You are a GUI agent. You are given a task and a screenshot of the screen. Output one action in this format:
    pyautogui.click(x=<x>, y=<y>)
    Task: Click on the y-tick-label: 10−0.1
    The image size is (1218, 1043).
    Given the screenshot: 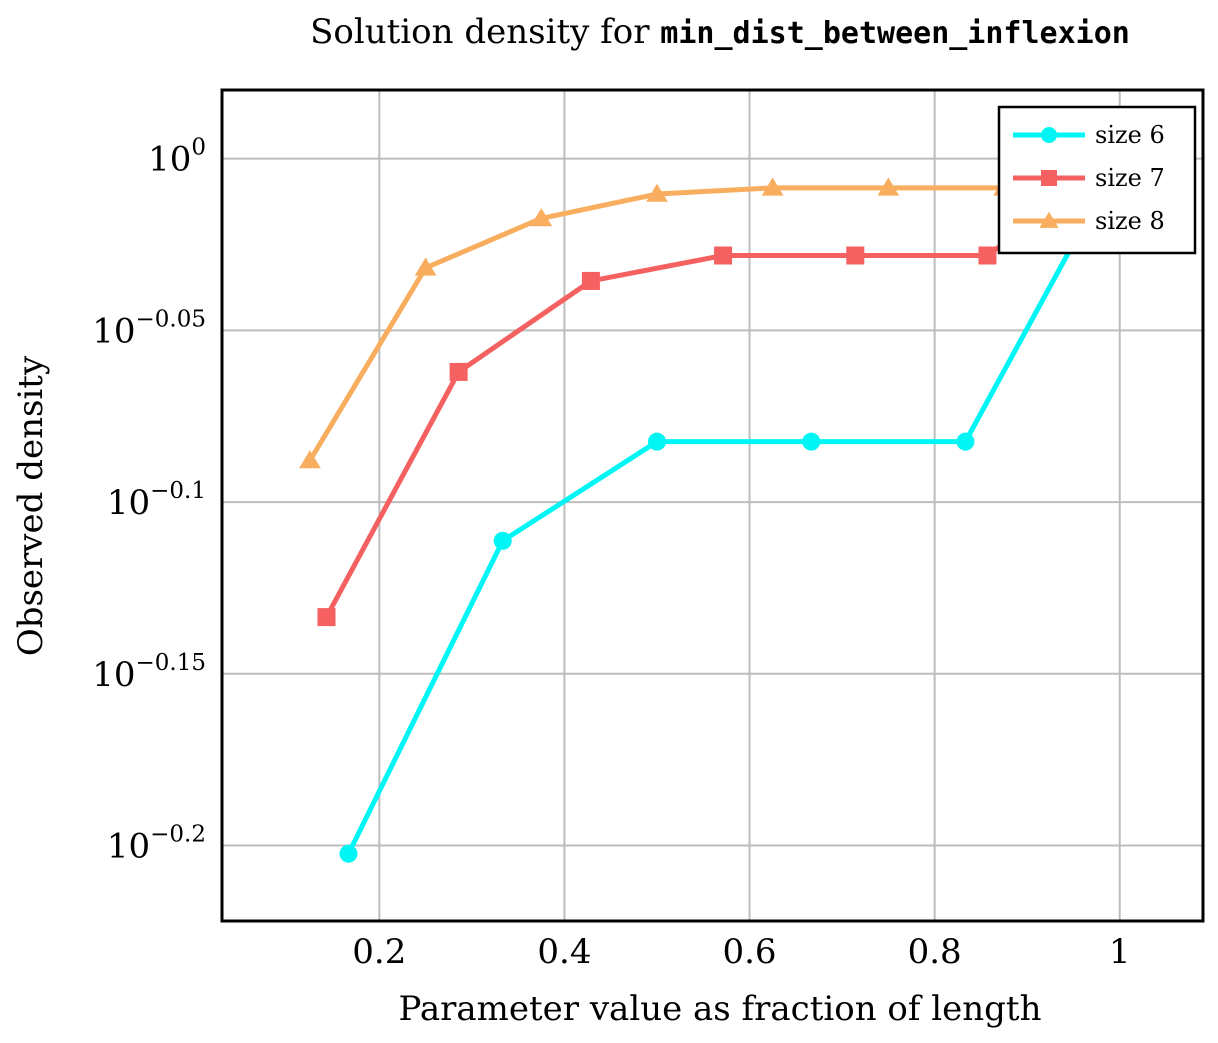 What is the action you would take?
    pyautogui.click(x=156, y=500)
    